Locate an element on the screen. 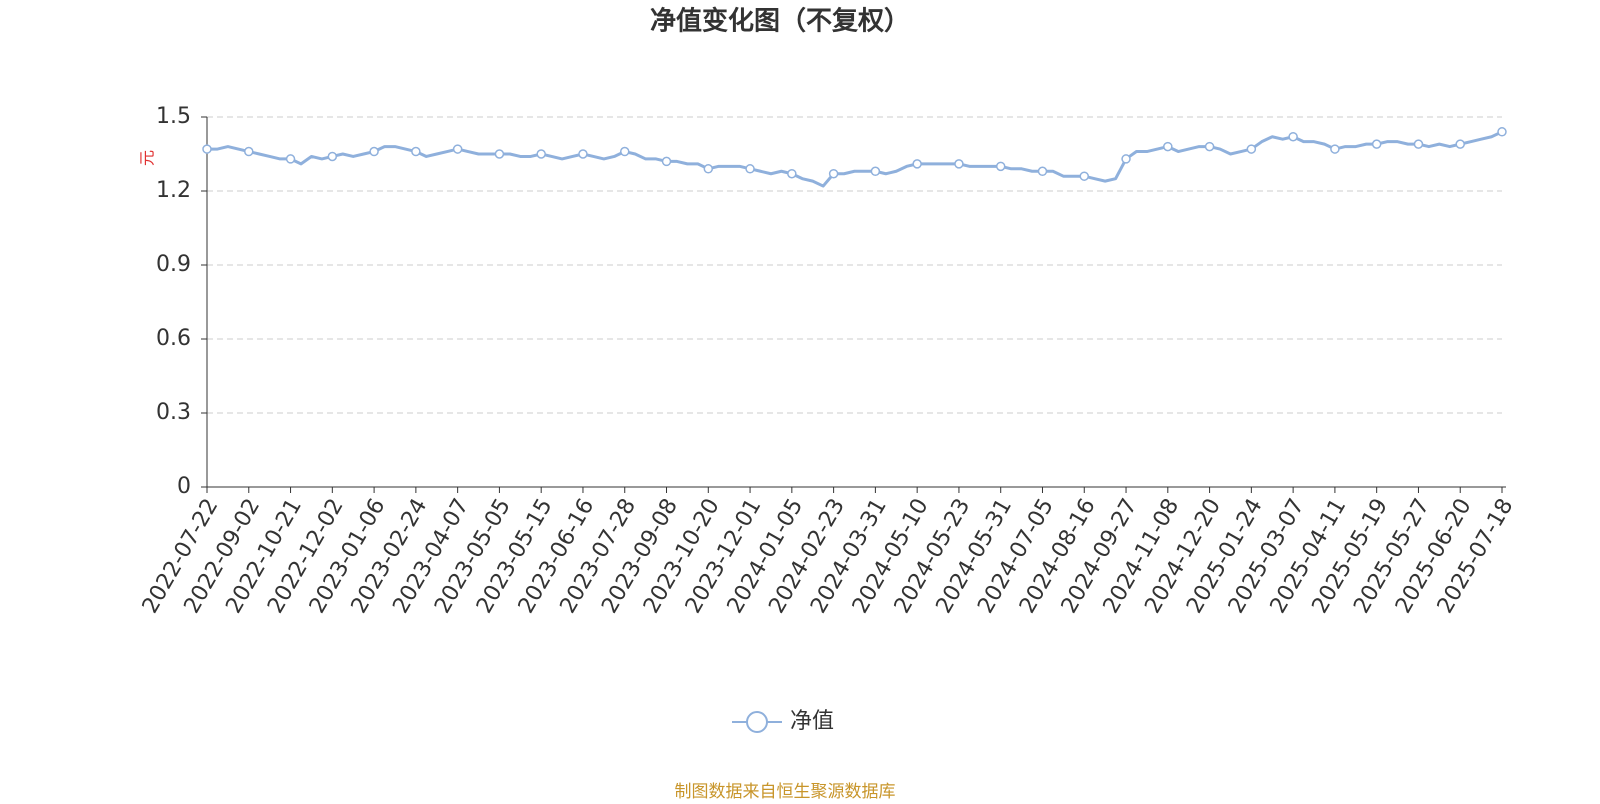 Image resolution: width=1600 pixels, height=804 pixels. y-tick-label: 0.9 is located at coordinates (173, 264).